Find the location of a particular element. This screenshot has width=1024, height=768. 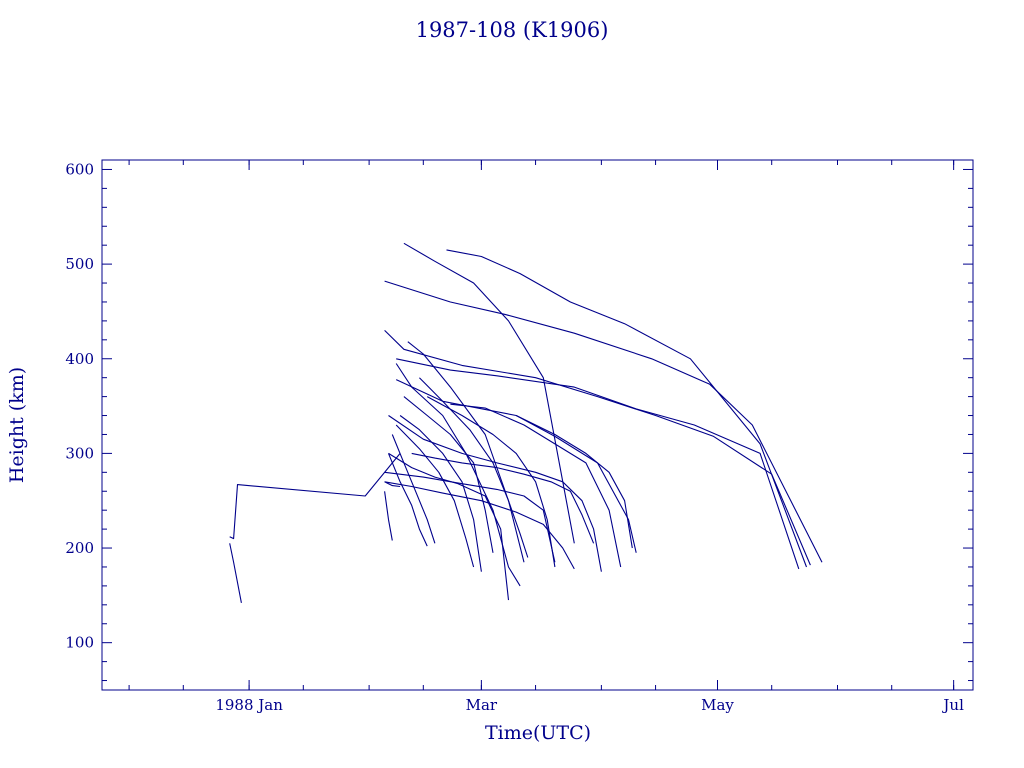

x-tick-label: May is located at coordinates (717, 705).